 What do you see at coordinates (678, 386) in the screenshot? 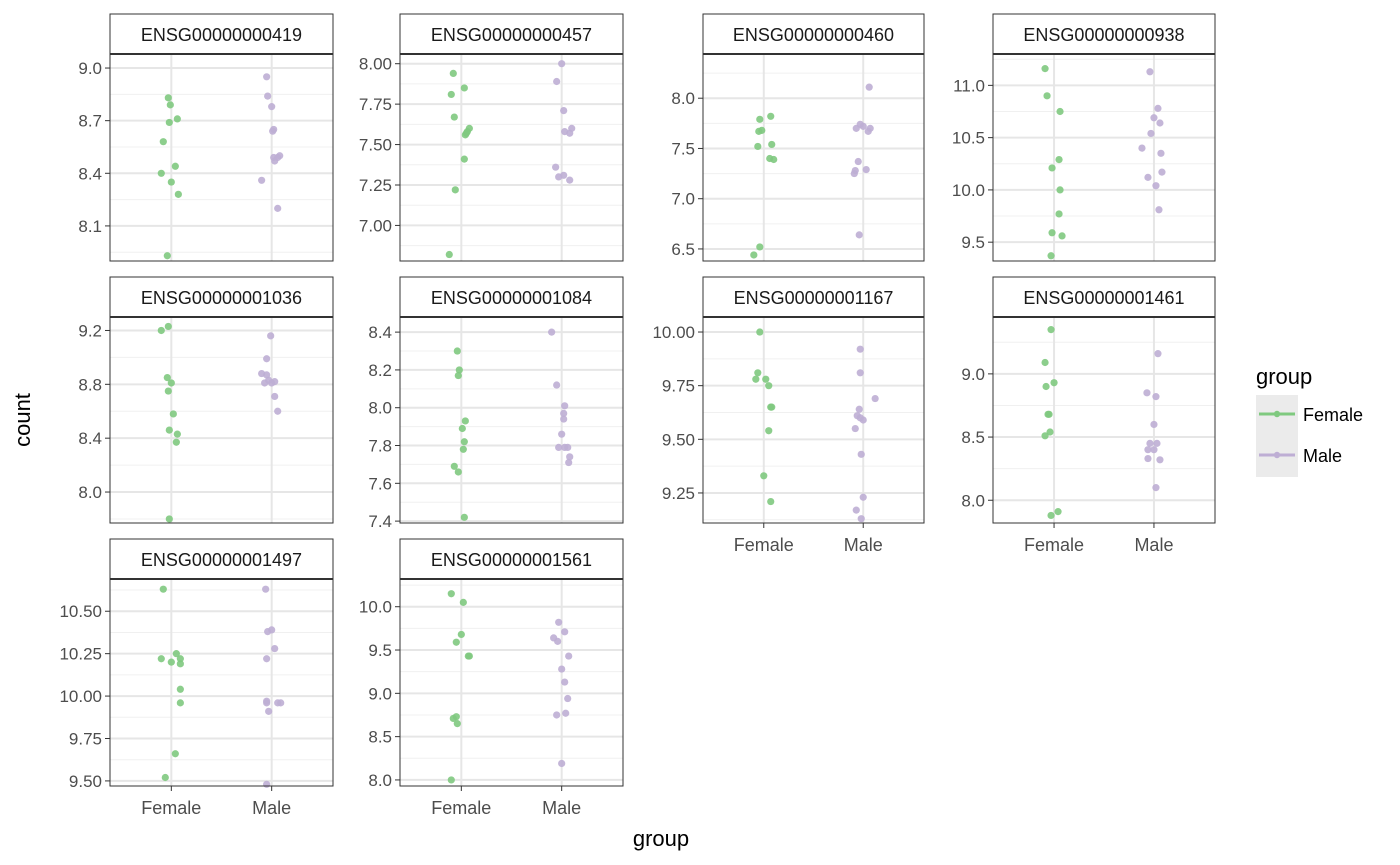
I see `y-tick-label: 9.75` at bounding box center [678, 386].